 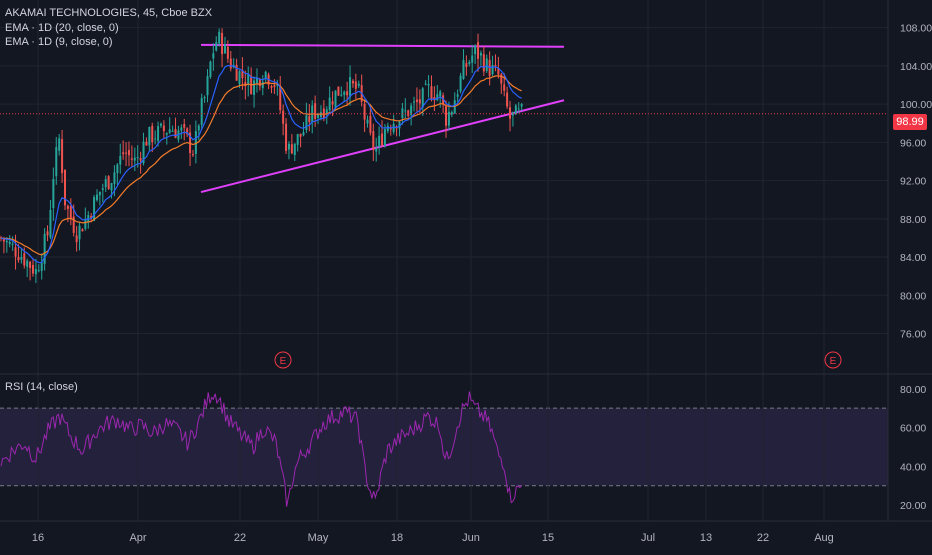 What do you see at coordinates (137, 538) in the screenshot?
I see `x-tick-label: Apr` at bounding box center [137, 538].